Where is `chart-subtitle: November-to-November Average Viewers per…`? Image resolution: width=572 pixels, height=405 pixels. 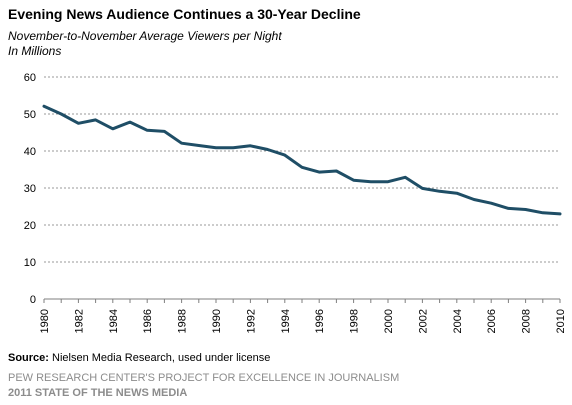
chart-subtitle: November-to-November Average Viewers per… is located at coordinates (145, 44).